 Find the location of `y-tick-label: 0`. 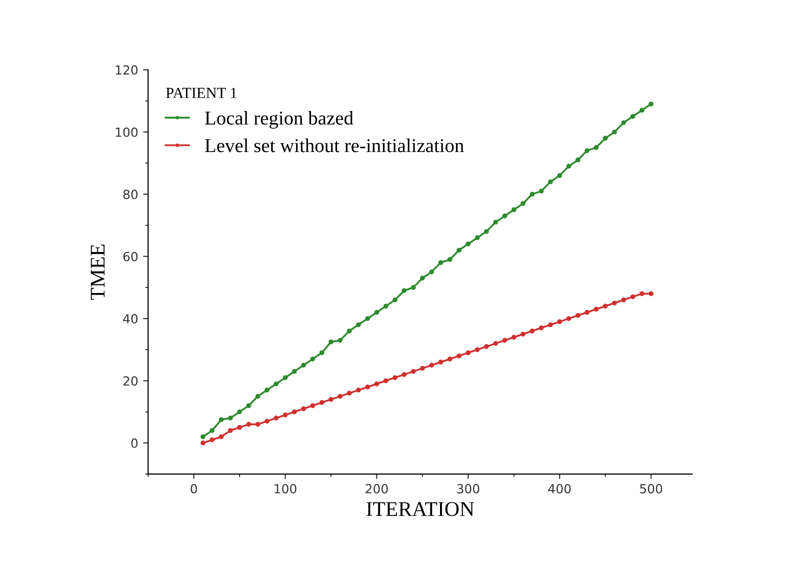

y-tick-label: 0 is located at coordinates (134, 443).